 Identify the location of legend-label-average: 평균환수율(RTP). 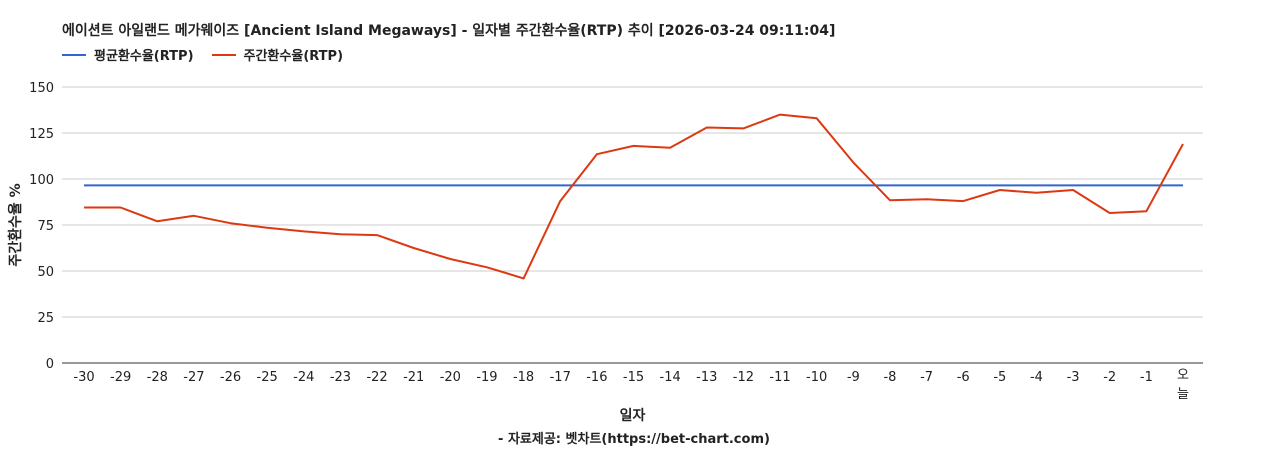
(144, 56).